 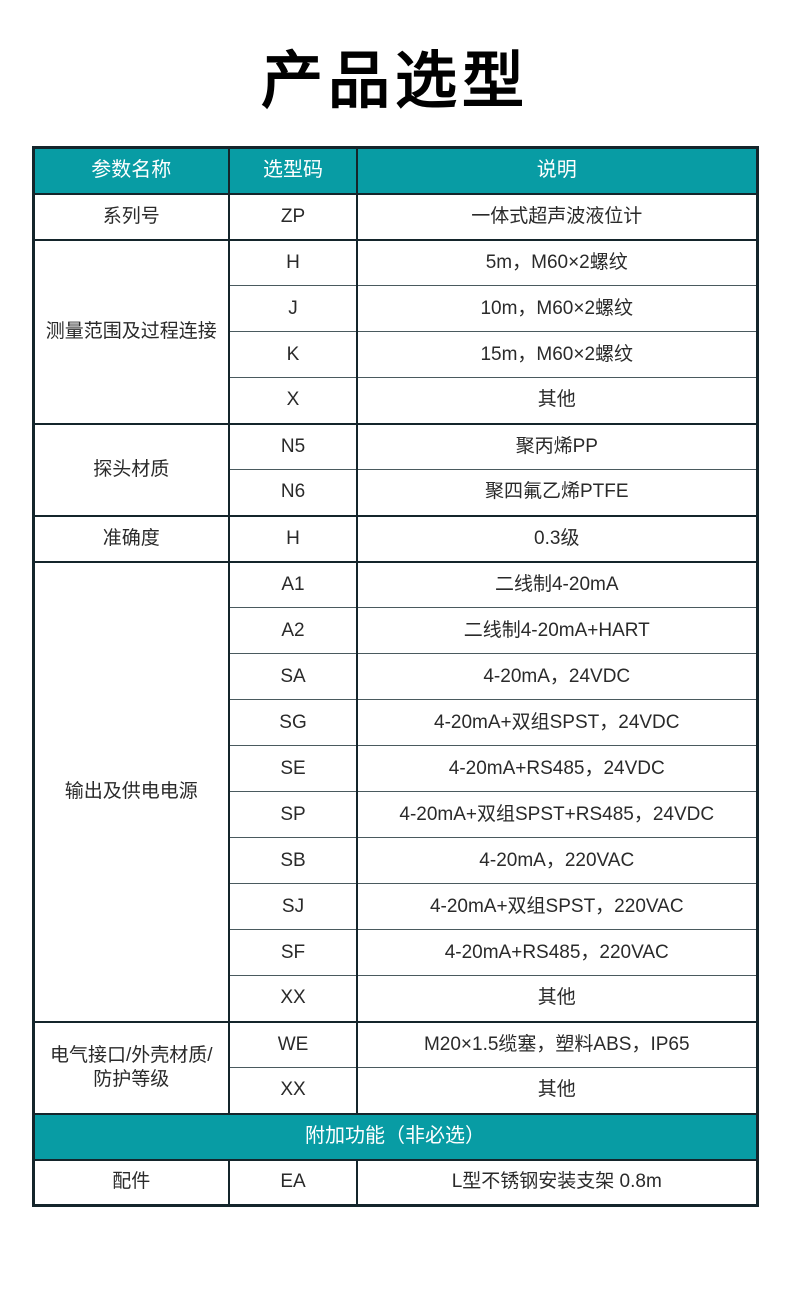 I want to click on selection-code-cell: N5, so click(x=293, y=446).